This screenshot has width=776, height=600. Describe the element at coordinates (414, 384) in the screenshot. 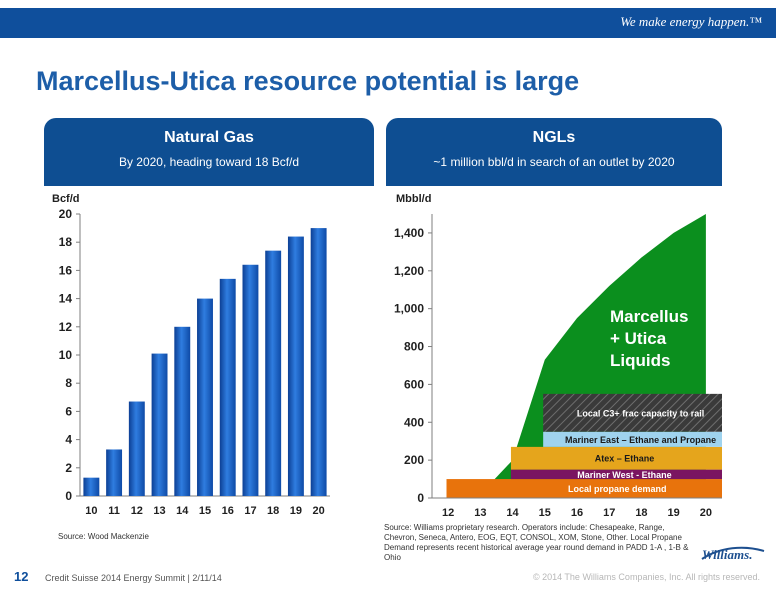

I see `ngl-y-tick-label: 600` at that location.